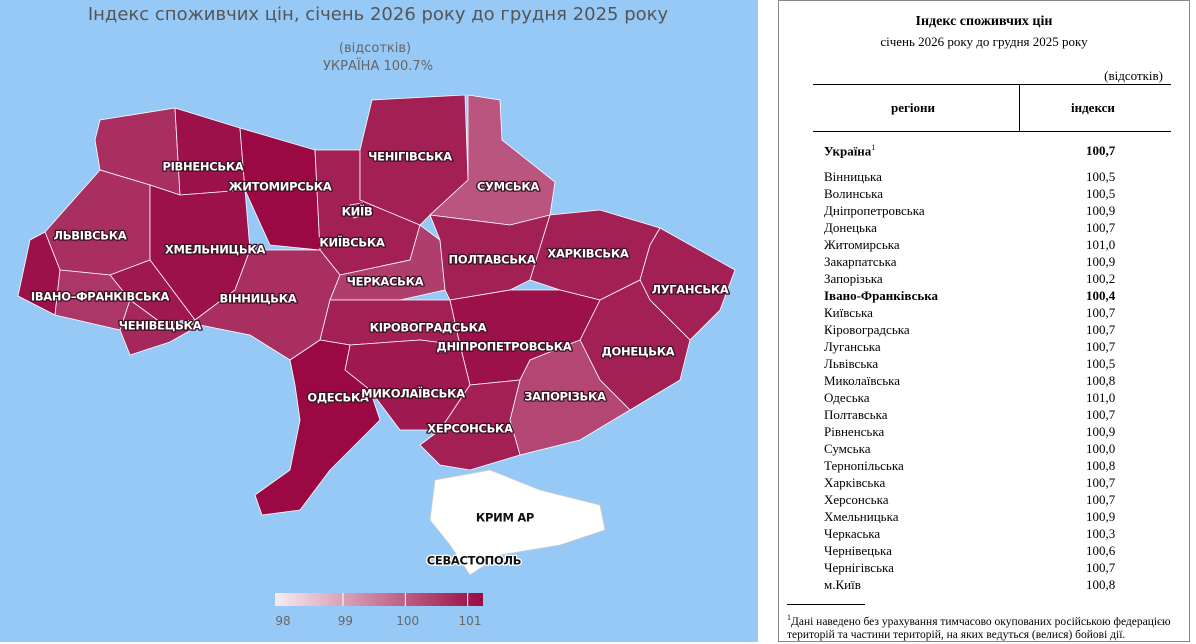  Describe the element at coordinates (974, 177) in the screenshot. I see `table-row: Вінницька 100,5` at that location.